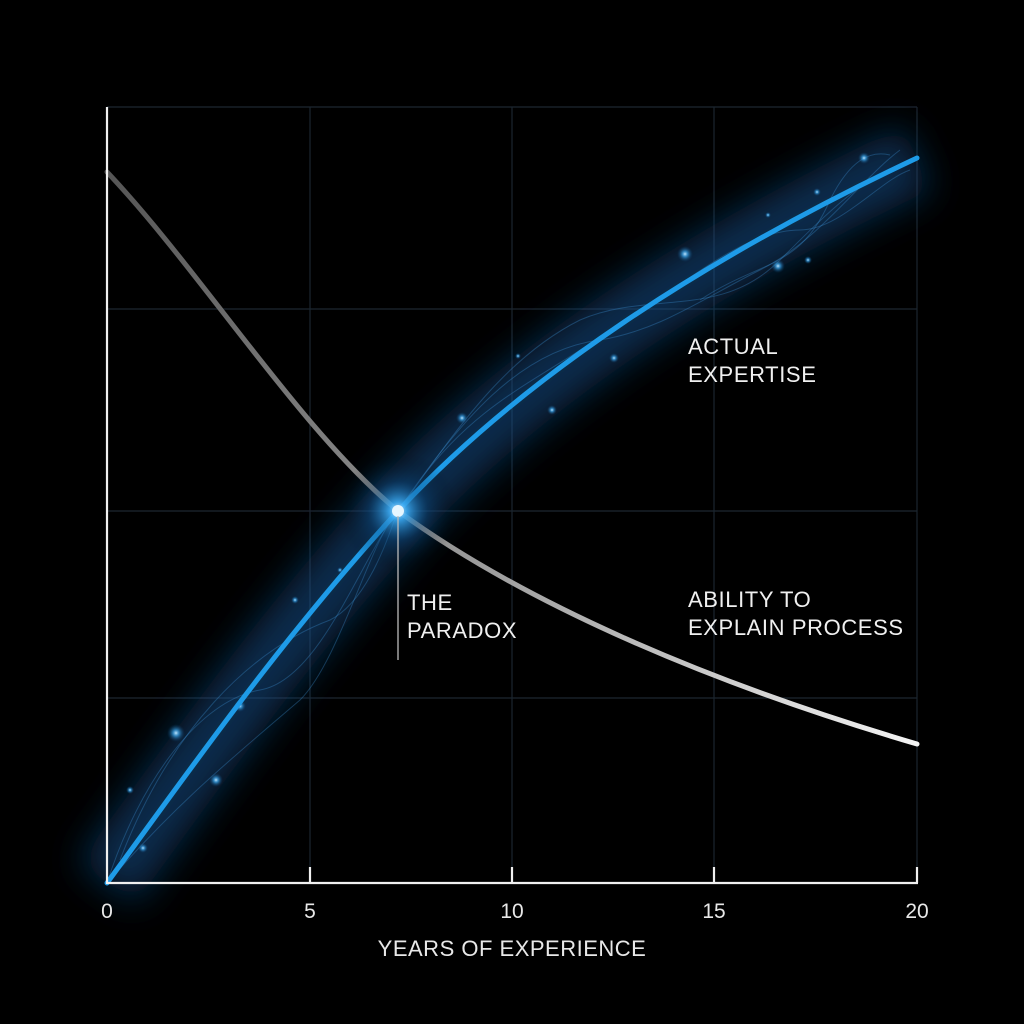 The width and height of the screenshot is (1024, 1024). I want to click on expertise-label-line2: EXPERTISE, so click(752, 374).